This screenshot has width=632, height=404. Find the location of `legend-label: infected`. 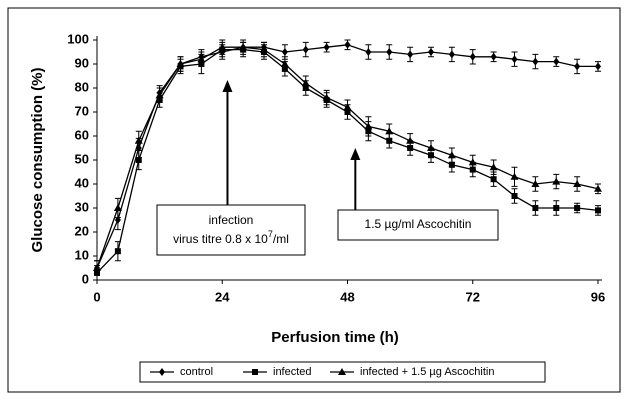

legend-label: infected is located at coordinates (292, 372).